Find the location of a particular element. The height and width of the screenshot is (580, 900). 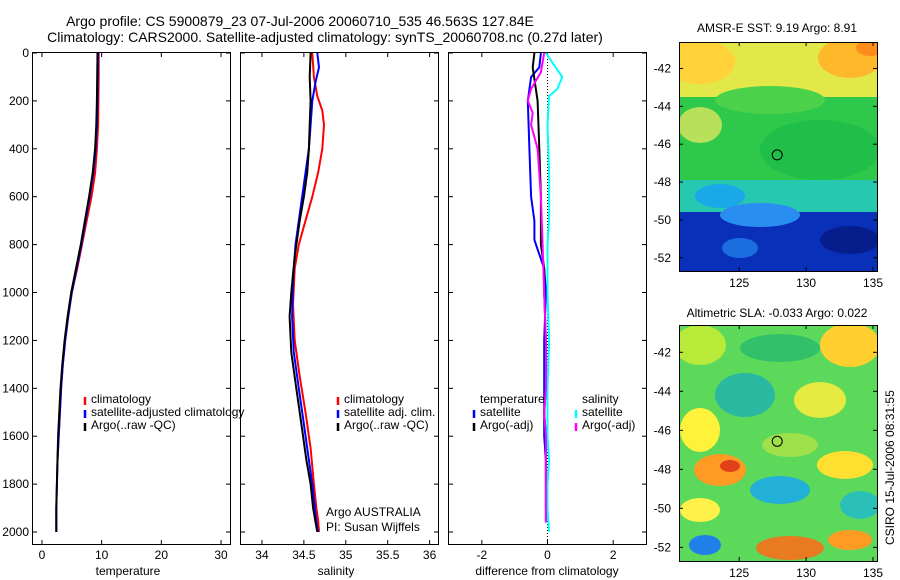

ytick-label: 1200 is located at coordinates (15, 340).